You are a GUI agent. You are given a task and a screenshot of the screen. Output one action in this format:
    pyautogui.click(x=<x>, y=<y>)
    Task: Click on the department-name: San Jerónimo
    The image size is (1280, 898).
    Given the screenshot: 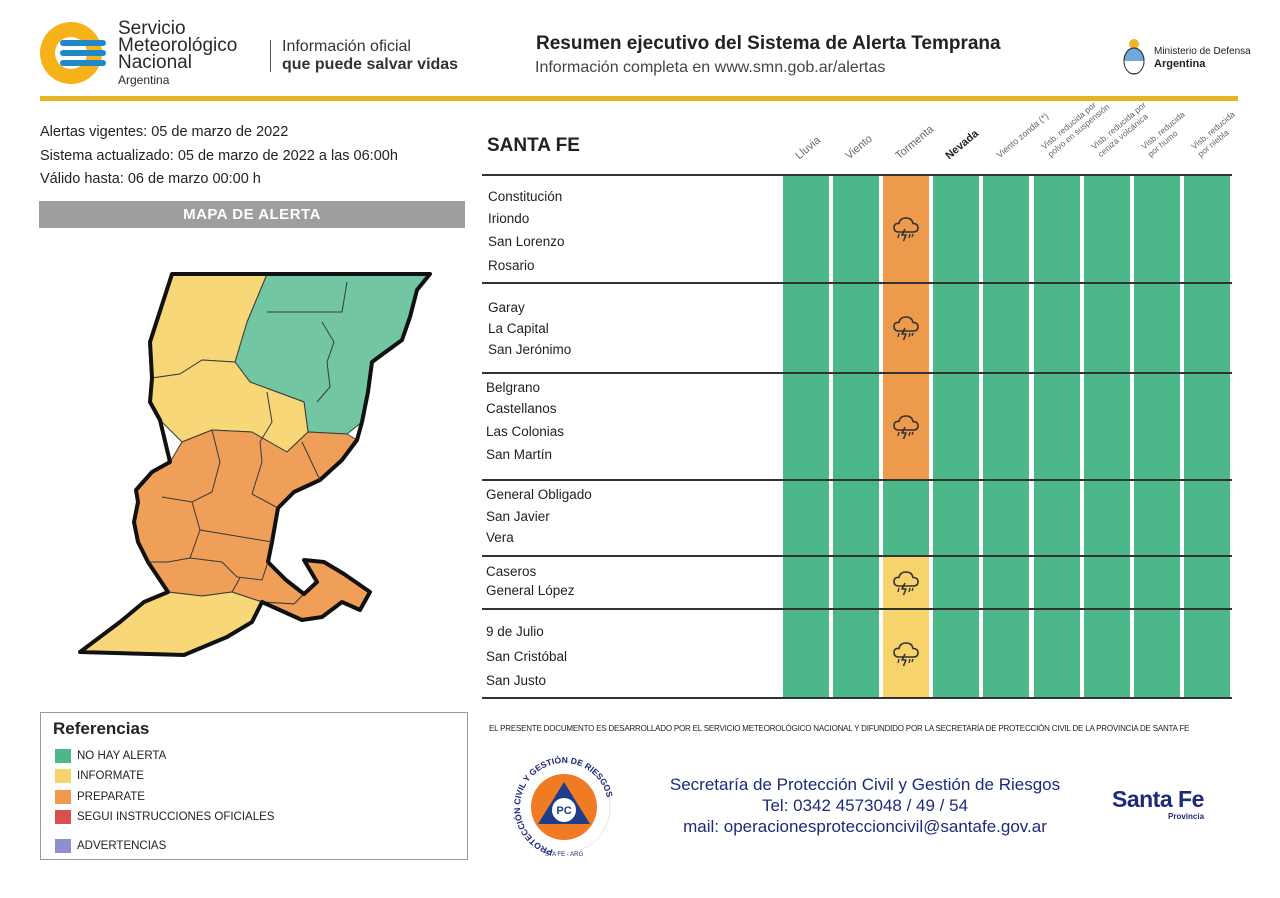 What is the action you would take?
    pyautogui.click(x=530, y=349)
    